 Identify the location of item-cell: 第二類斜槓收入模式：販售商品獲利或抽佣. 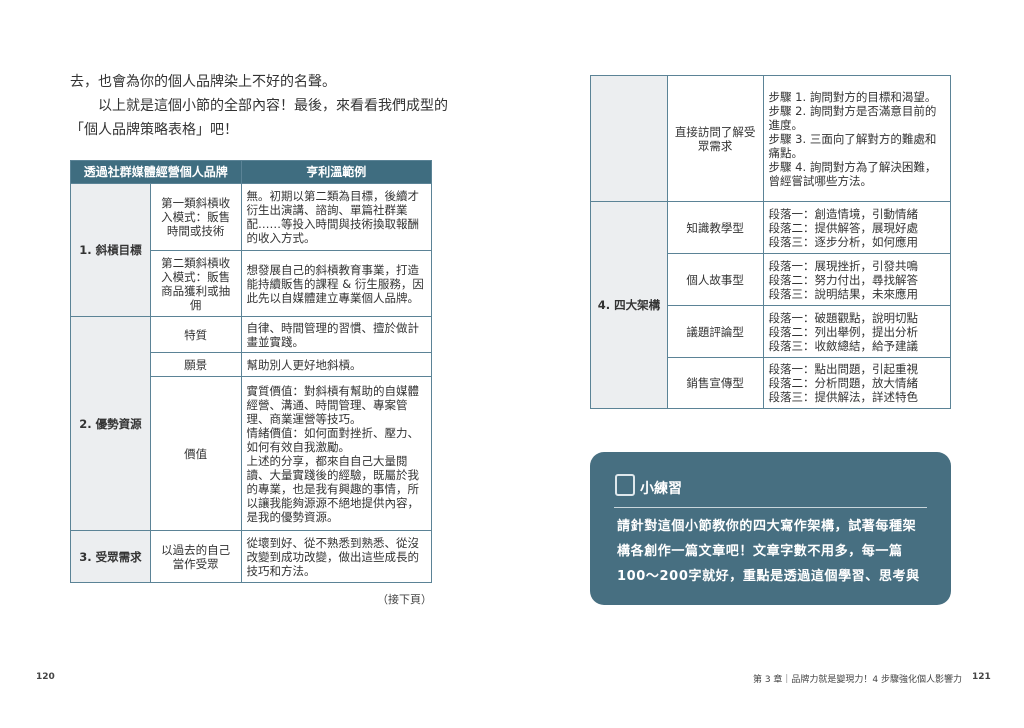
(195, 283).